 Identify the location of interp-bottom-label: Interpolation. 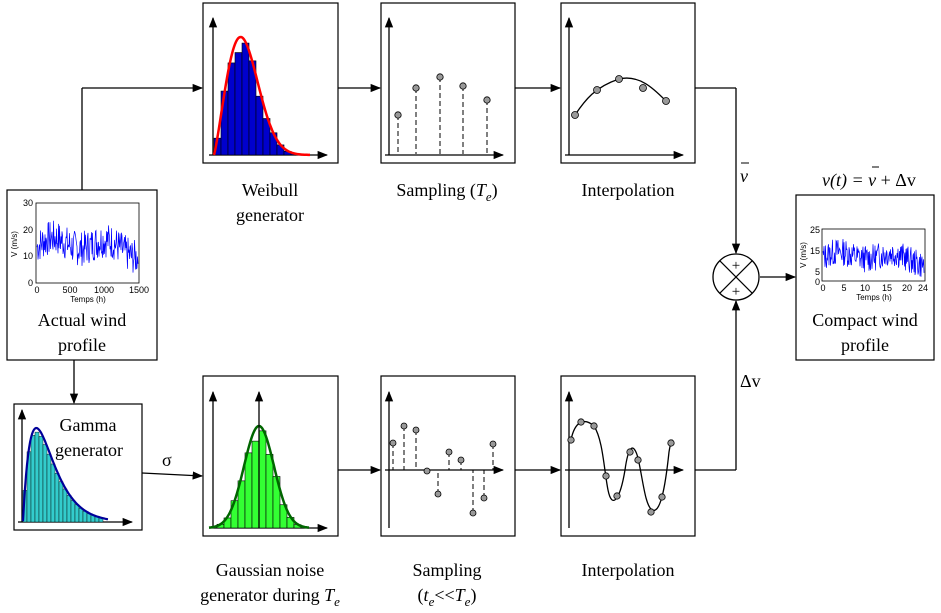
(628, 570).